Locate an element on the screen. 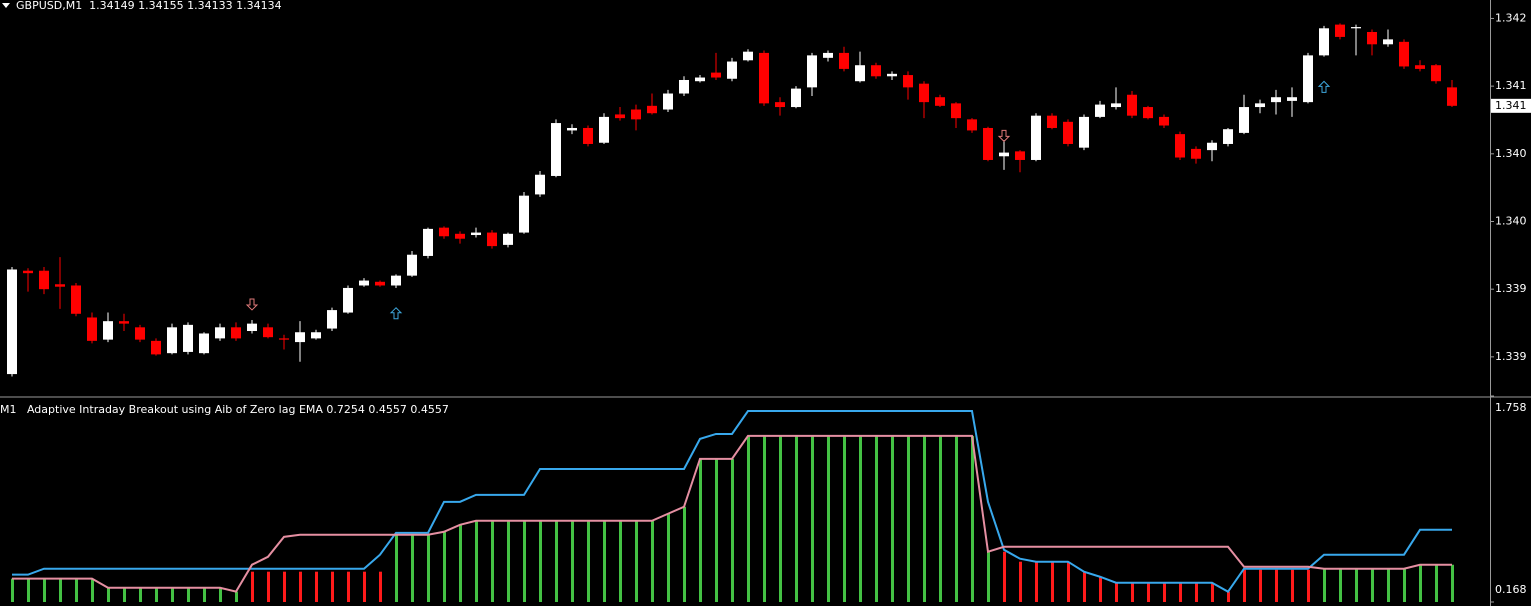  y-tick-label: 1.341 is located at coordinates (1511, 85).